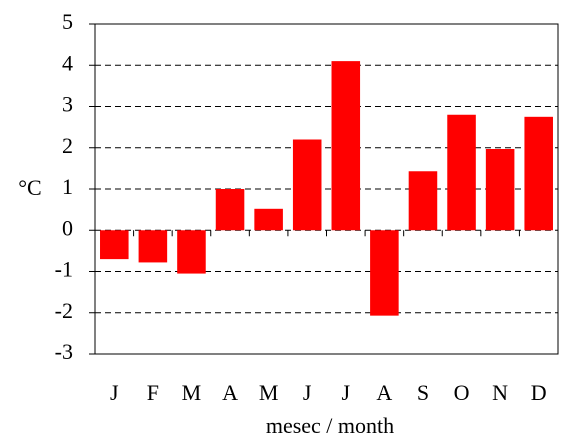 The image size is (565, 444). What do you see at coordinates (64, 351) in the screenshot?
I see `y-tick-label: -3` at bounding box center [64, 351].